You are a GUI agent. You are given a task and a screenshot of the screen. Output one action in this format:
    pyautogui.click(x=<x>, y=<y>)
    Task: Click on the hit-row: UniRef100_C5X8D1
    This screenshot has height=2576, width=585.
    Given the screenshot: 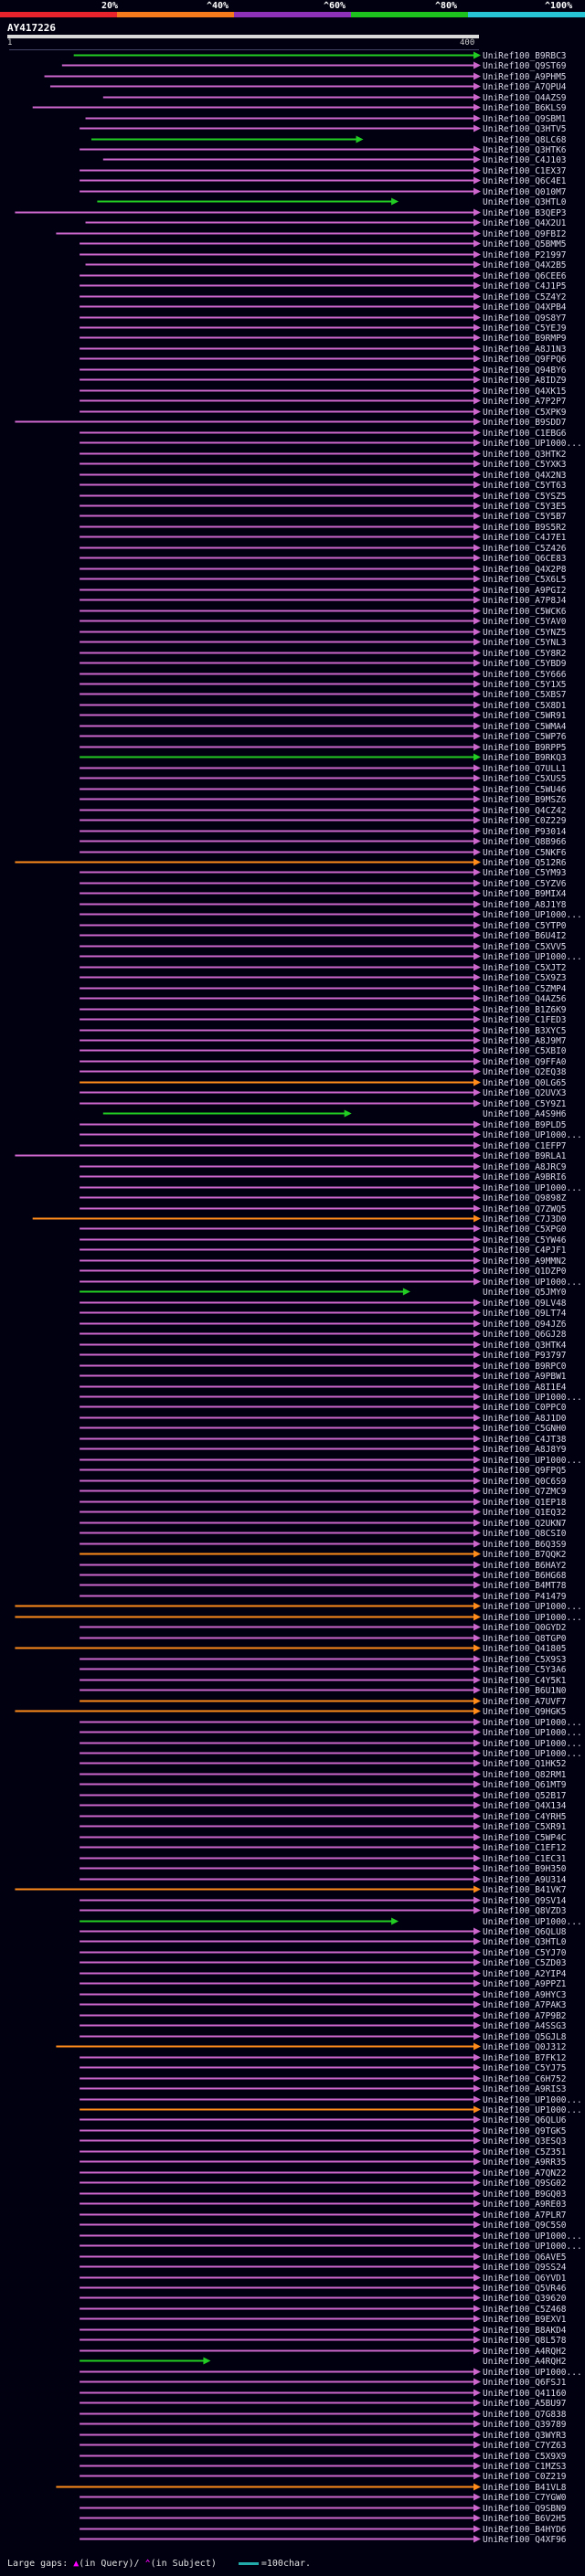 What is the action you would take?
    pyautogui.click(x=324, y=706)
    